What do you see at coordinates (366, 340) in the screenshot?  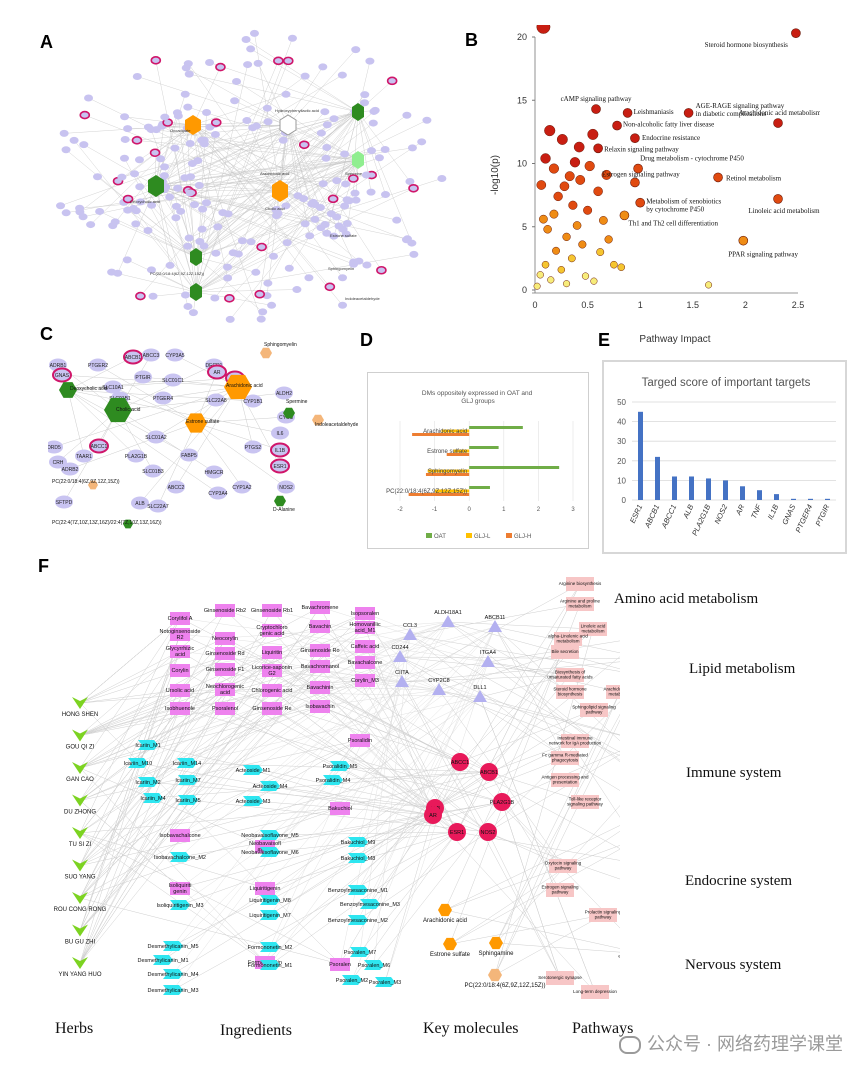 I see `panel-letter-d: D` at bounding box center [366, 340].